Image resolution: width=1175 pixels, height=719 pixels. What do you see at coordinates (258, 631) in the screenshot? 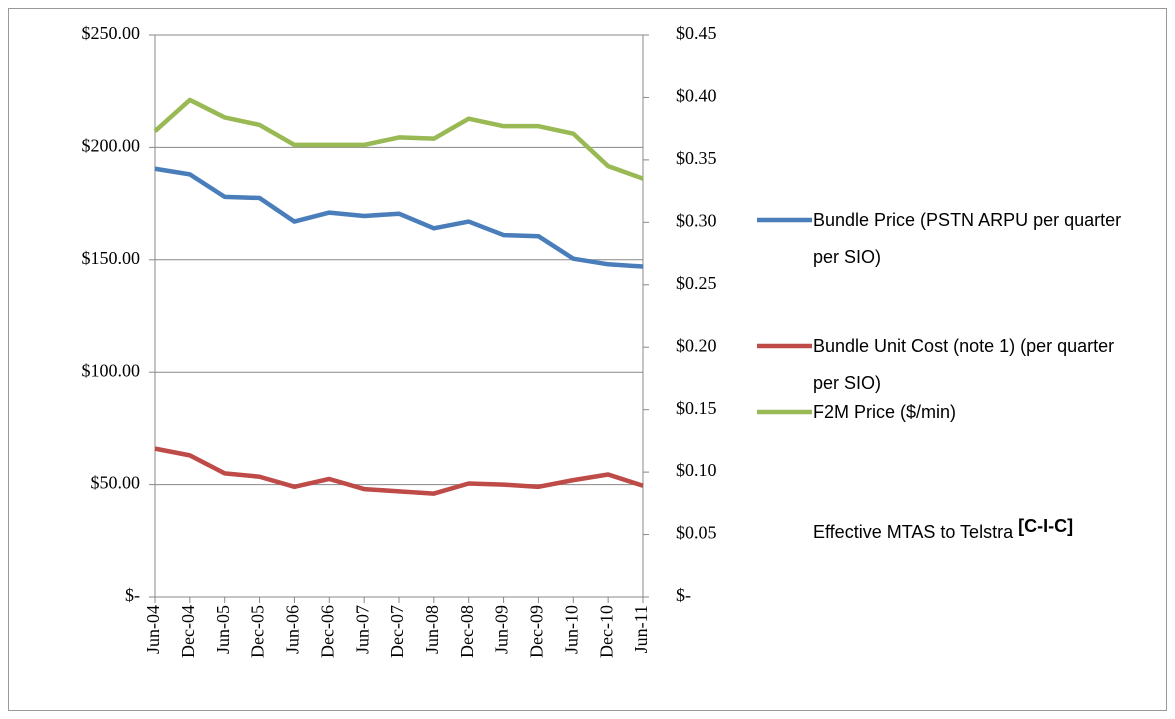
I see `x-tick-label: Dec-05` at bounding box center [258, 631].